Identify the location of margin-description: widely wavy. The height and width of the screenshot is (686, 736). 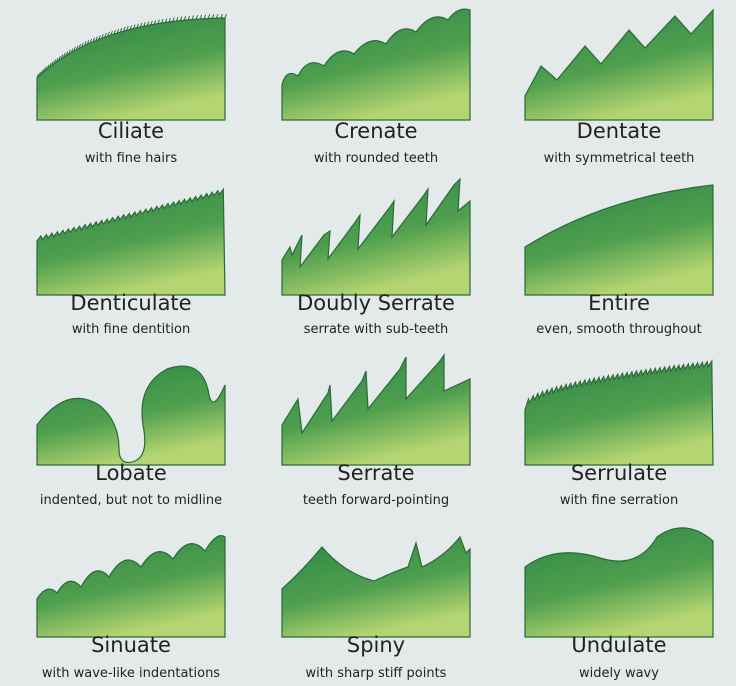
(619, 673).